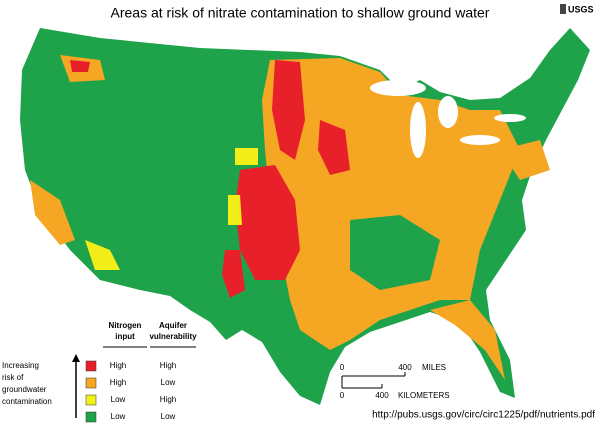 The height and width of the screenshot is (425, 600). Describe the element at coordinates (173, 325) in the screenshot. I see `legend-header: Aquifer` at that location.